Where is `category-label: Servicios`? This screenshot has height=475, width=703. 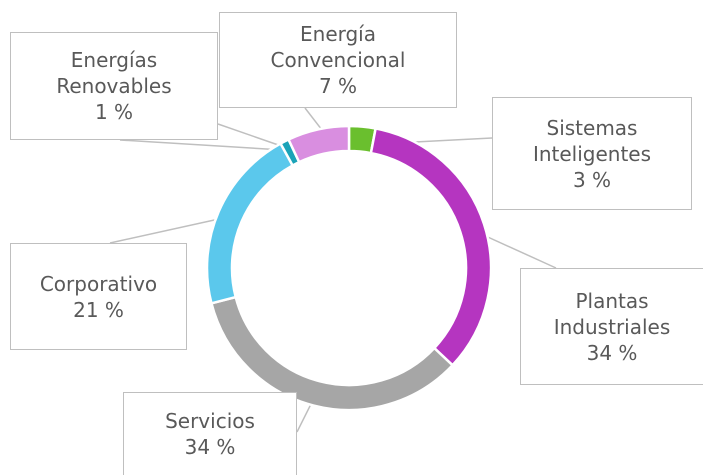 category-label: Servicios is located at coordinates (210, 421).